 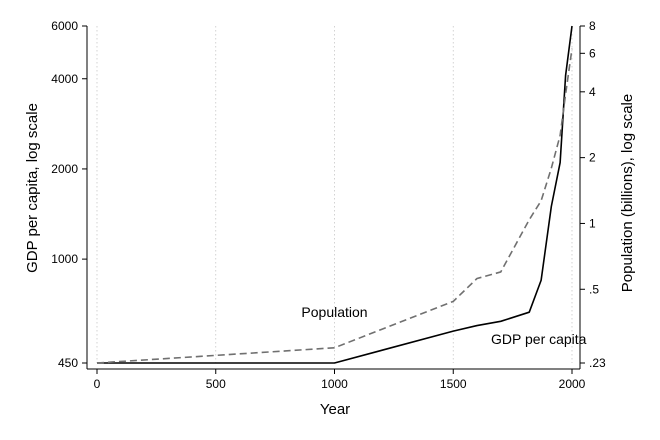 What do you see at coordinates (334, 312) in the screenshot?
I see `population-annotation: Population` at bounding box center [334, 312].